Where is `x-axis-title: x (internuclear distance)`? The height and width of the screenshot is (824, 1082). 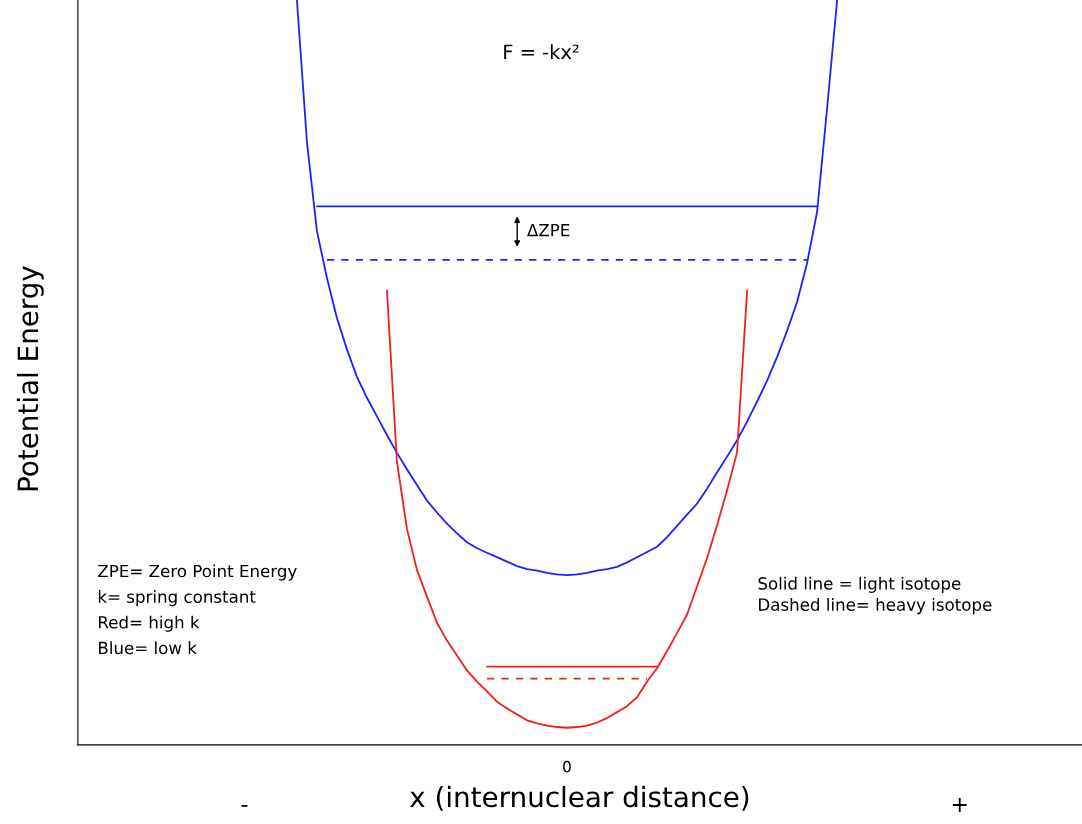
x-axis-title: x (internuclear distance) is located at coordinates (579, 798).